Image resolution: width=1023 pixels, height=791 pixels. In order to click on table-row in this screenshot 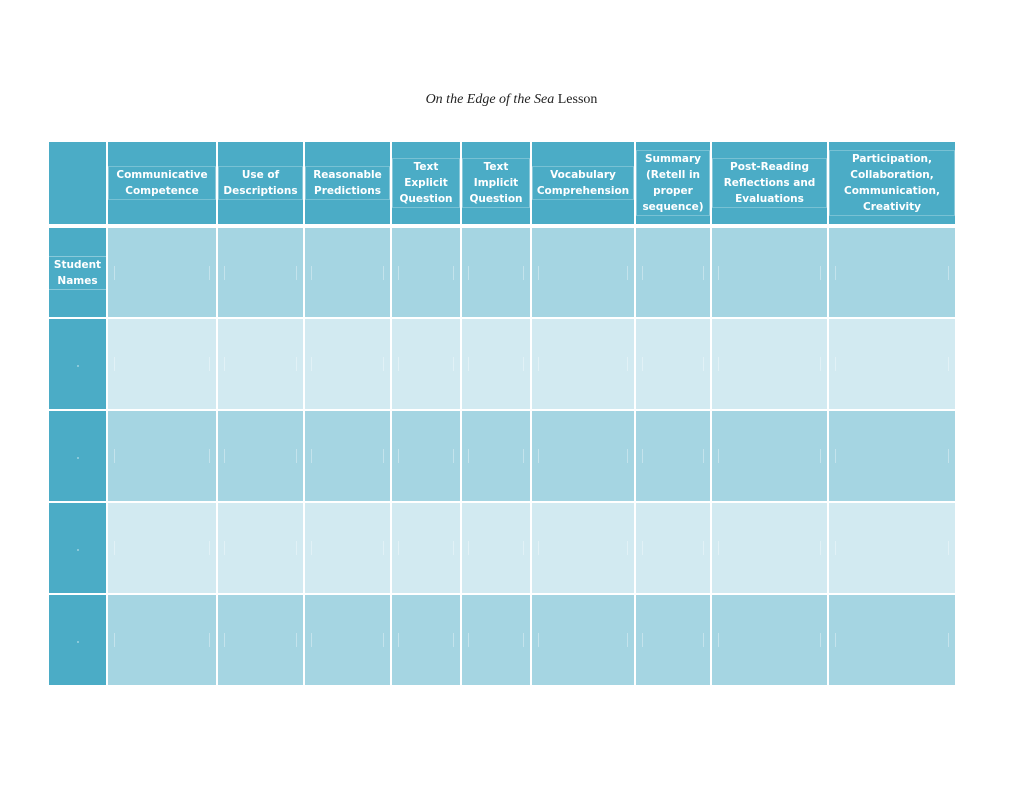, I will do `click(502, 640)`.